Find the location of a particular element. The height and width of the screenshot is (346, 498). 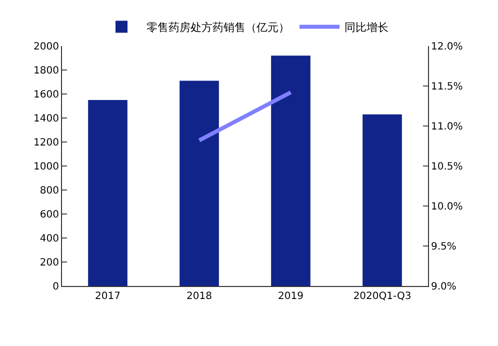

y-tick-label: 600 is located at coordinates (49, 215).